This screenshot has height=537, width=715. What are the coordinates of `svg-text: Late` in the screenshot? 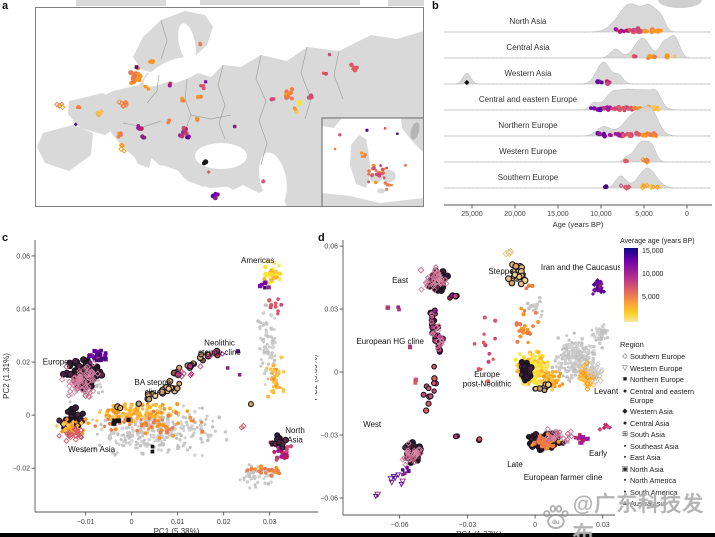 It's located at (515, 464).